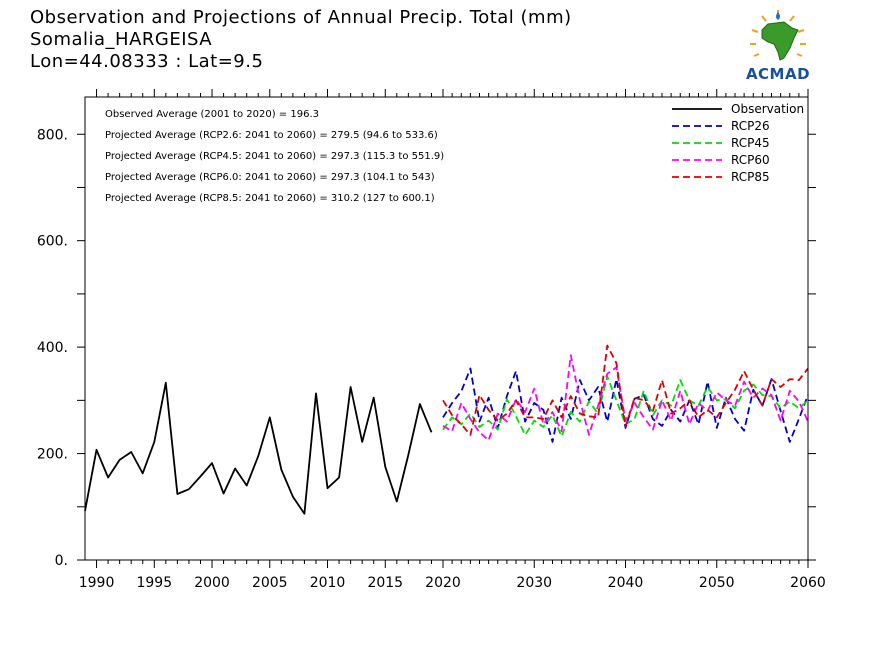 The height and width of the screenshot is (659, 879). What do you see at coordinates (385, 583) in the screenshot?
I see `x-tick-label: 2015` at bounding box center [385, 583].